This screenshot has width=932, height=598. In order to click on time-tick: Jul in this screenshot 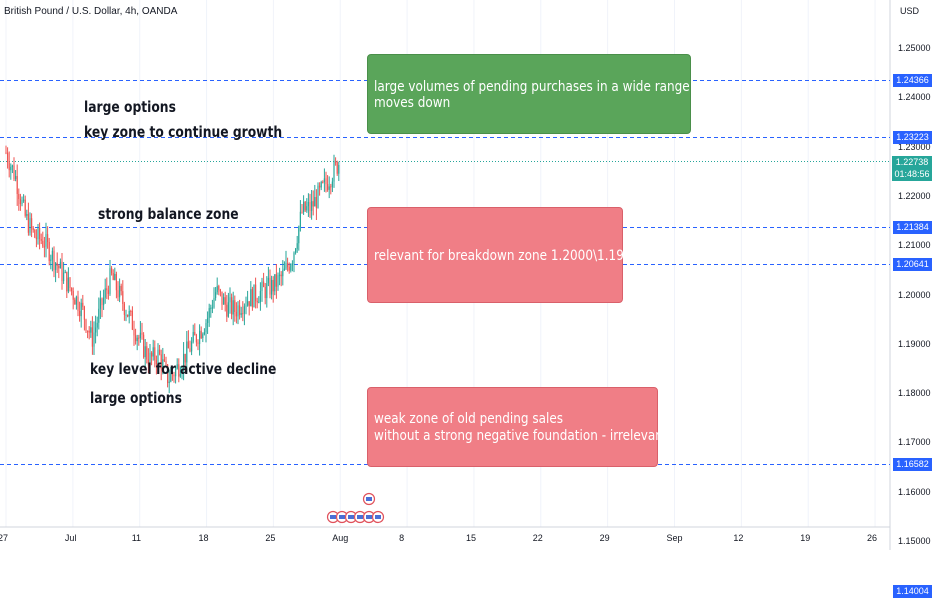, I will do `click(70, 538)`.